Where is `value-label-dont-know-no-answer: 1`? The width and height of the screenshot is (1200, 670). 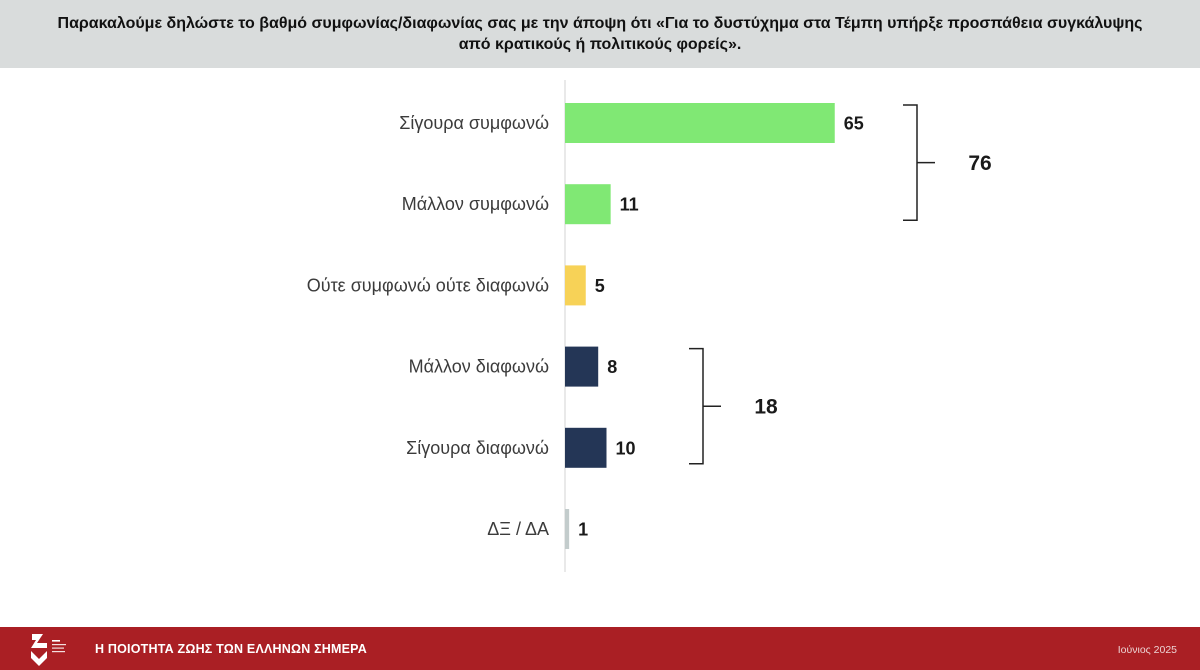 value-label-dont-know-no-answer: 1 is located at coordinates (583, 530).